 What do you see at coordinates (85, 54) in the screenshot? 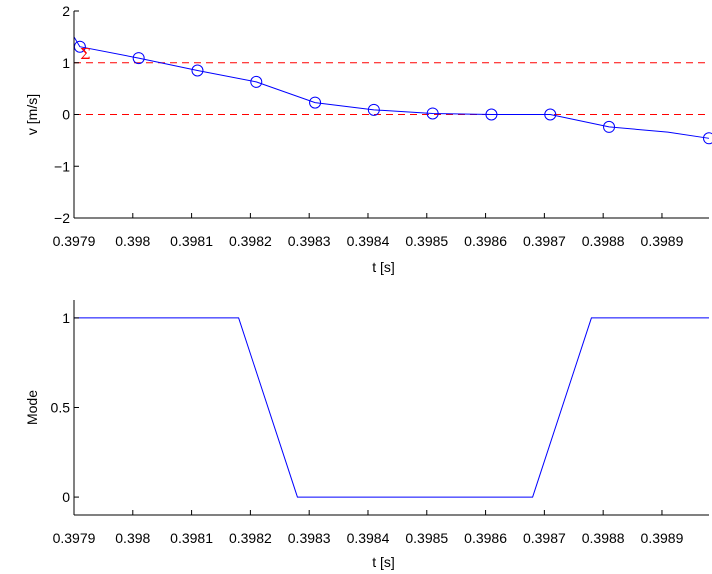
I see `sigma-annotation: Σ` at bounding box center [85, 54].